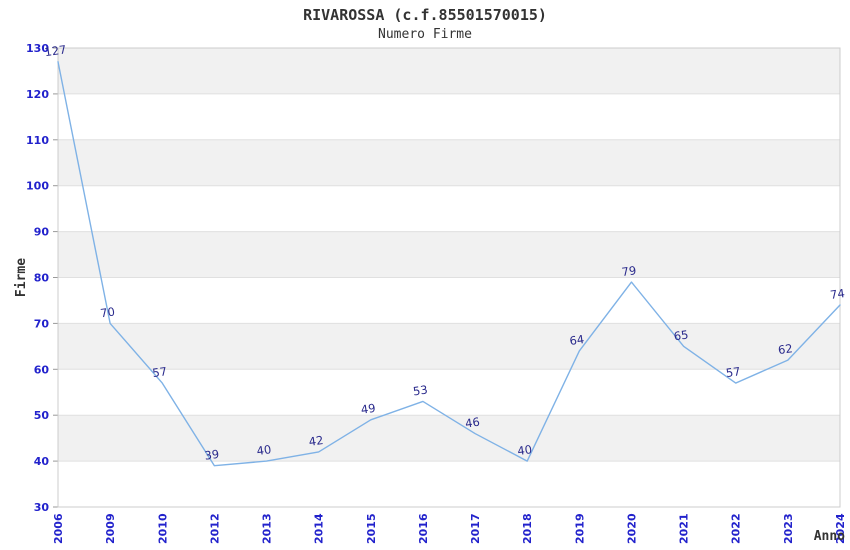  What do you see at coordinates (631, 528) in the screenshot?
I see `x-tick-label: 2020` at bounding box center [631, 528].